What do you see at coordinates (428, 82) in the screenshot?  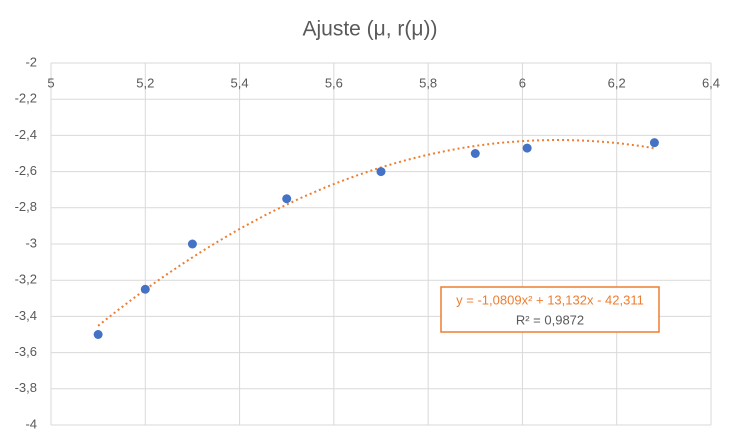 I see `x-tick-label: 5,8` at bounding box center [428, 82].